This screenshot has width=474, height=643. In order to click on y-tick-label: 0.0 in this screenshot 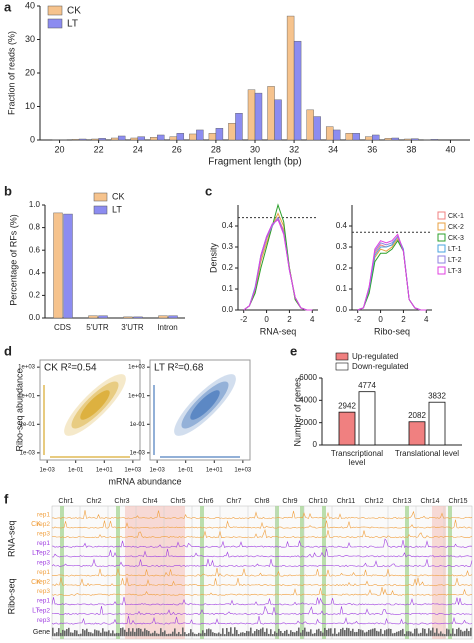, I will do `click(228, 309)`.